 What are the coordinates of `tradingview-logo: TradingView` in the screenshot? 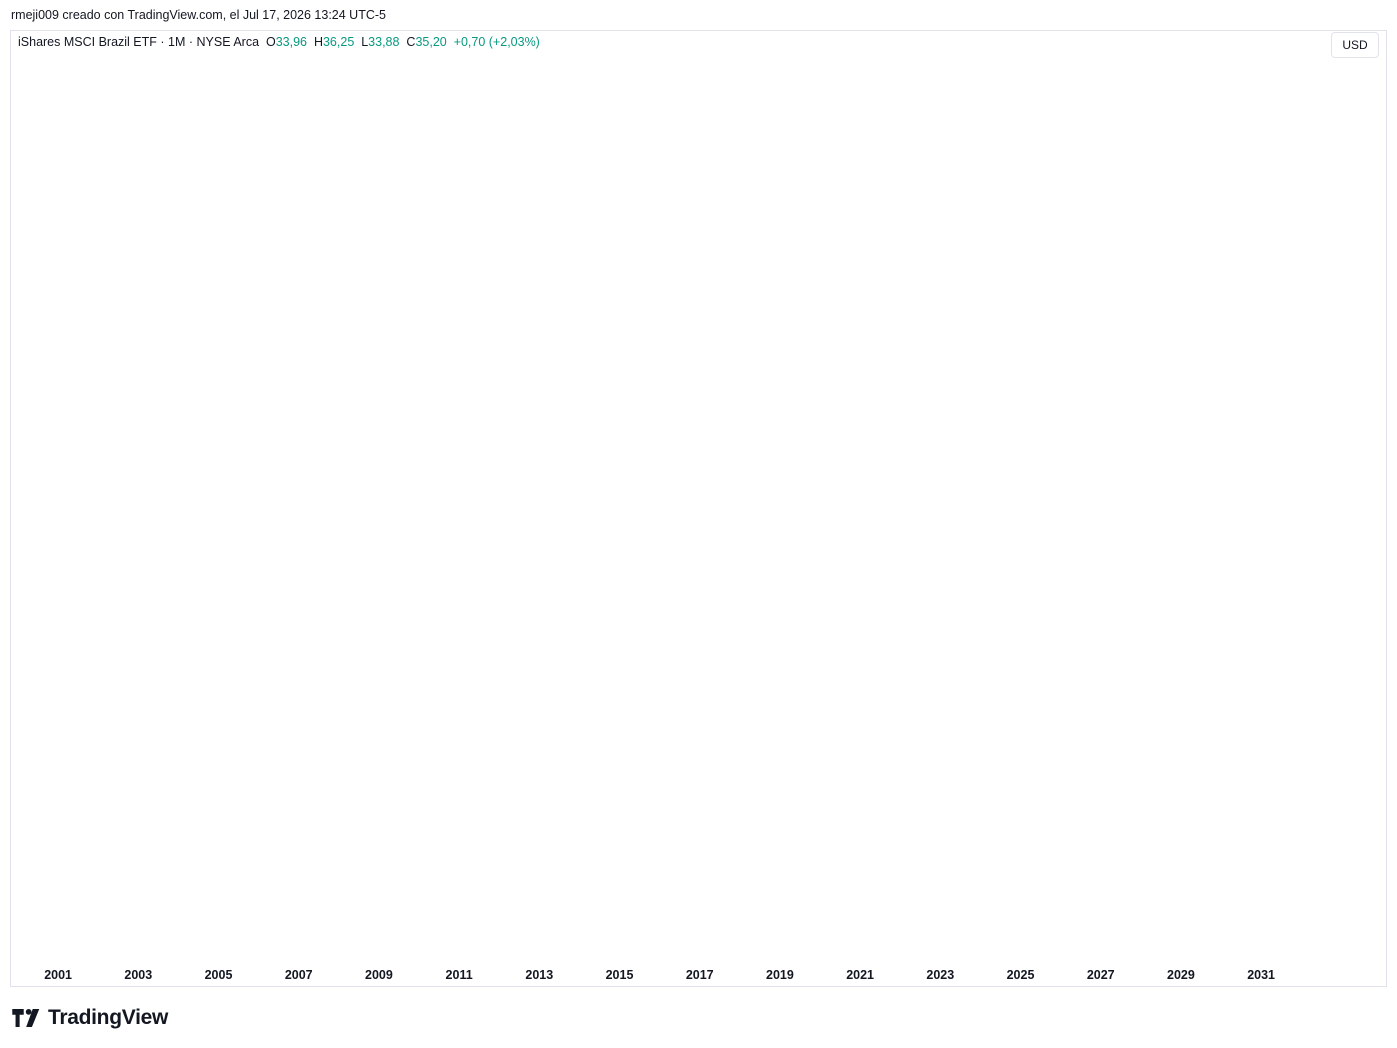 It's located at (90, 1018).